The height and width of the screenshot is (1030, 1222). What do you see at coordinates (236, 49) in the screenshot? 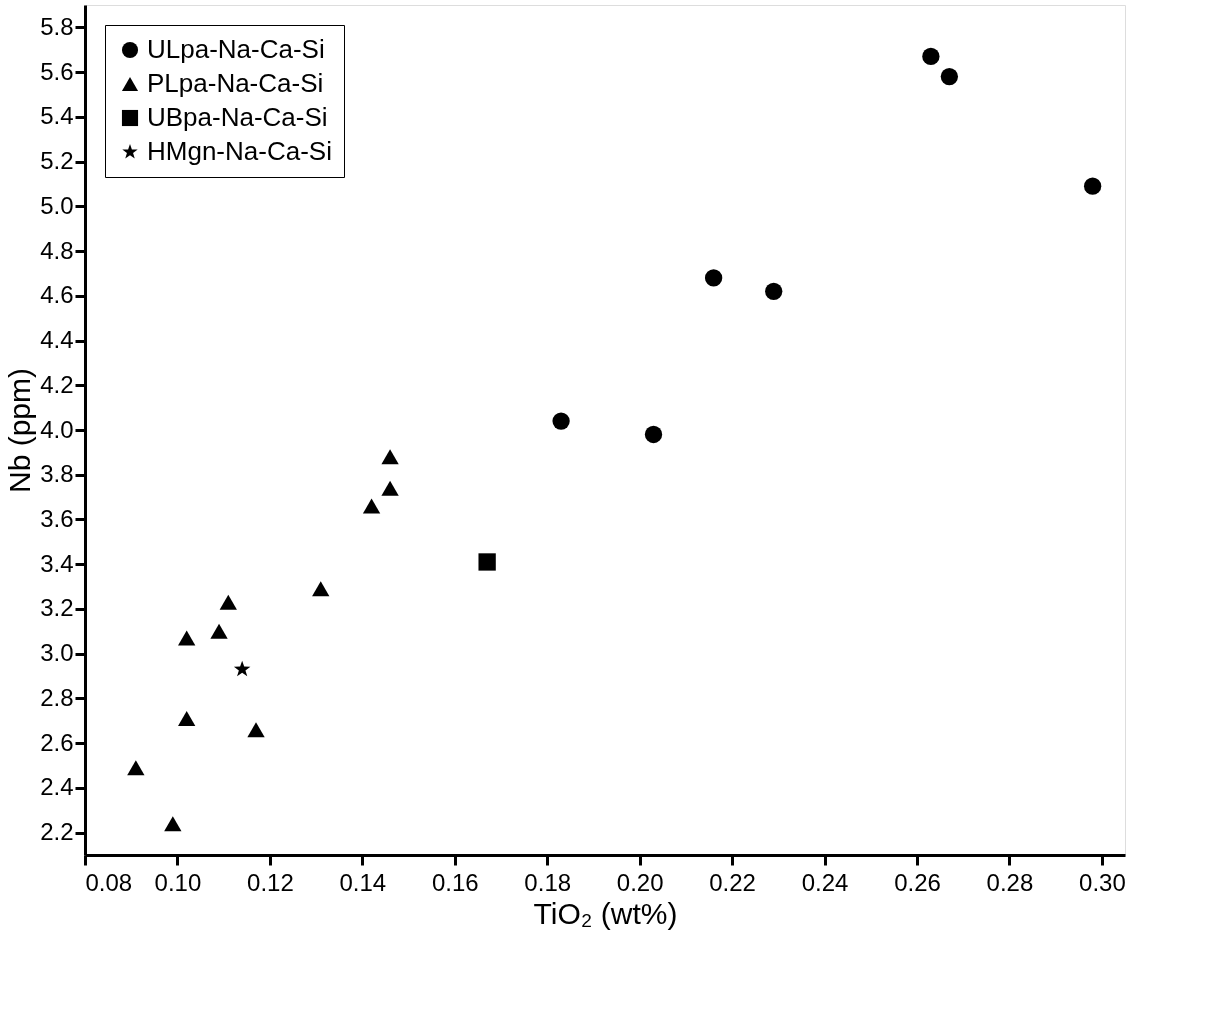
I see `legend-label: ULpa-Na-Ca-Si` at bounding box center [236, 49].